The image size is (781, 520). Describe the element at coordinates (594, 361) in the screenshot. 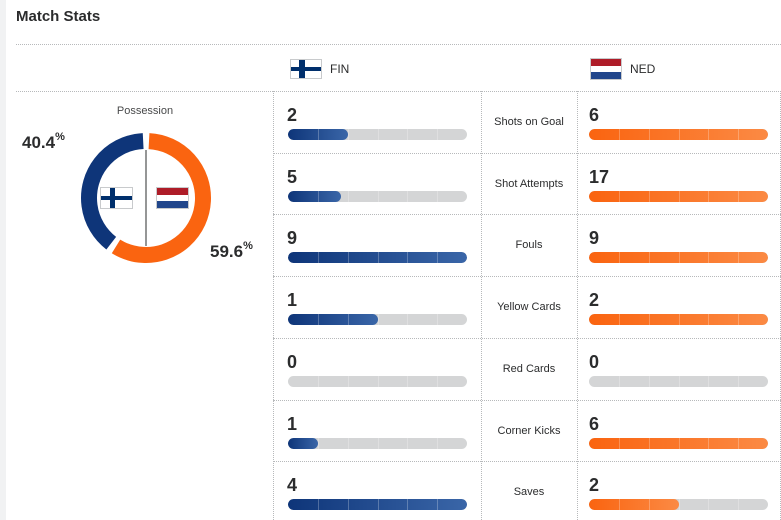

I see `away-stat-value: 0` at that location.